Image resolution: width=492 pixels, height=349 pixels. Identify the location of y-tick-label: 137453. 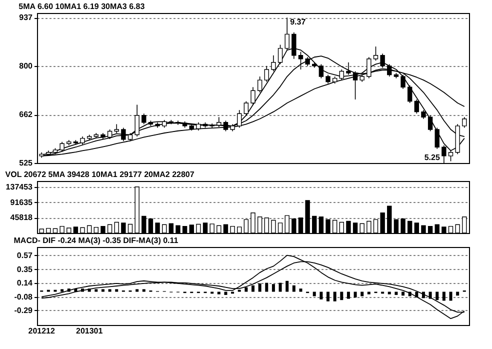
(20, 187).